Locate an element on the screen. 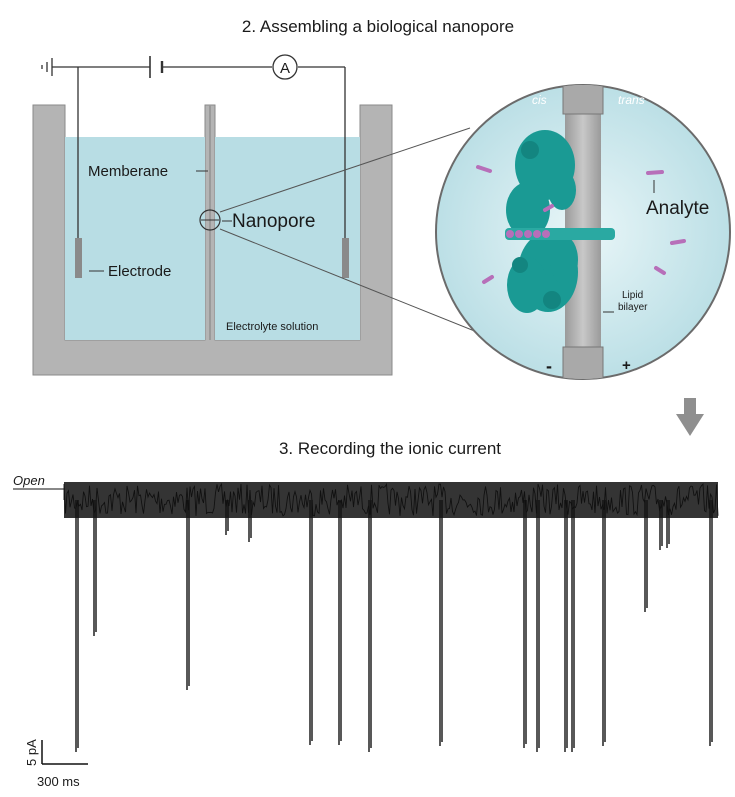 The height and width of the screenshot is (797, 735). minus-label: - is located at coordinates (549, 366).